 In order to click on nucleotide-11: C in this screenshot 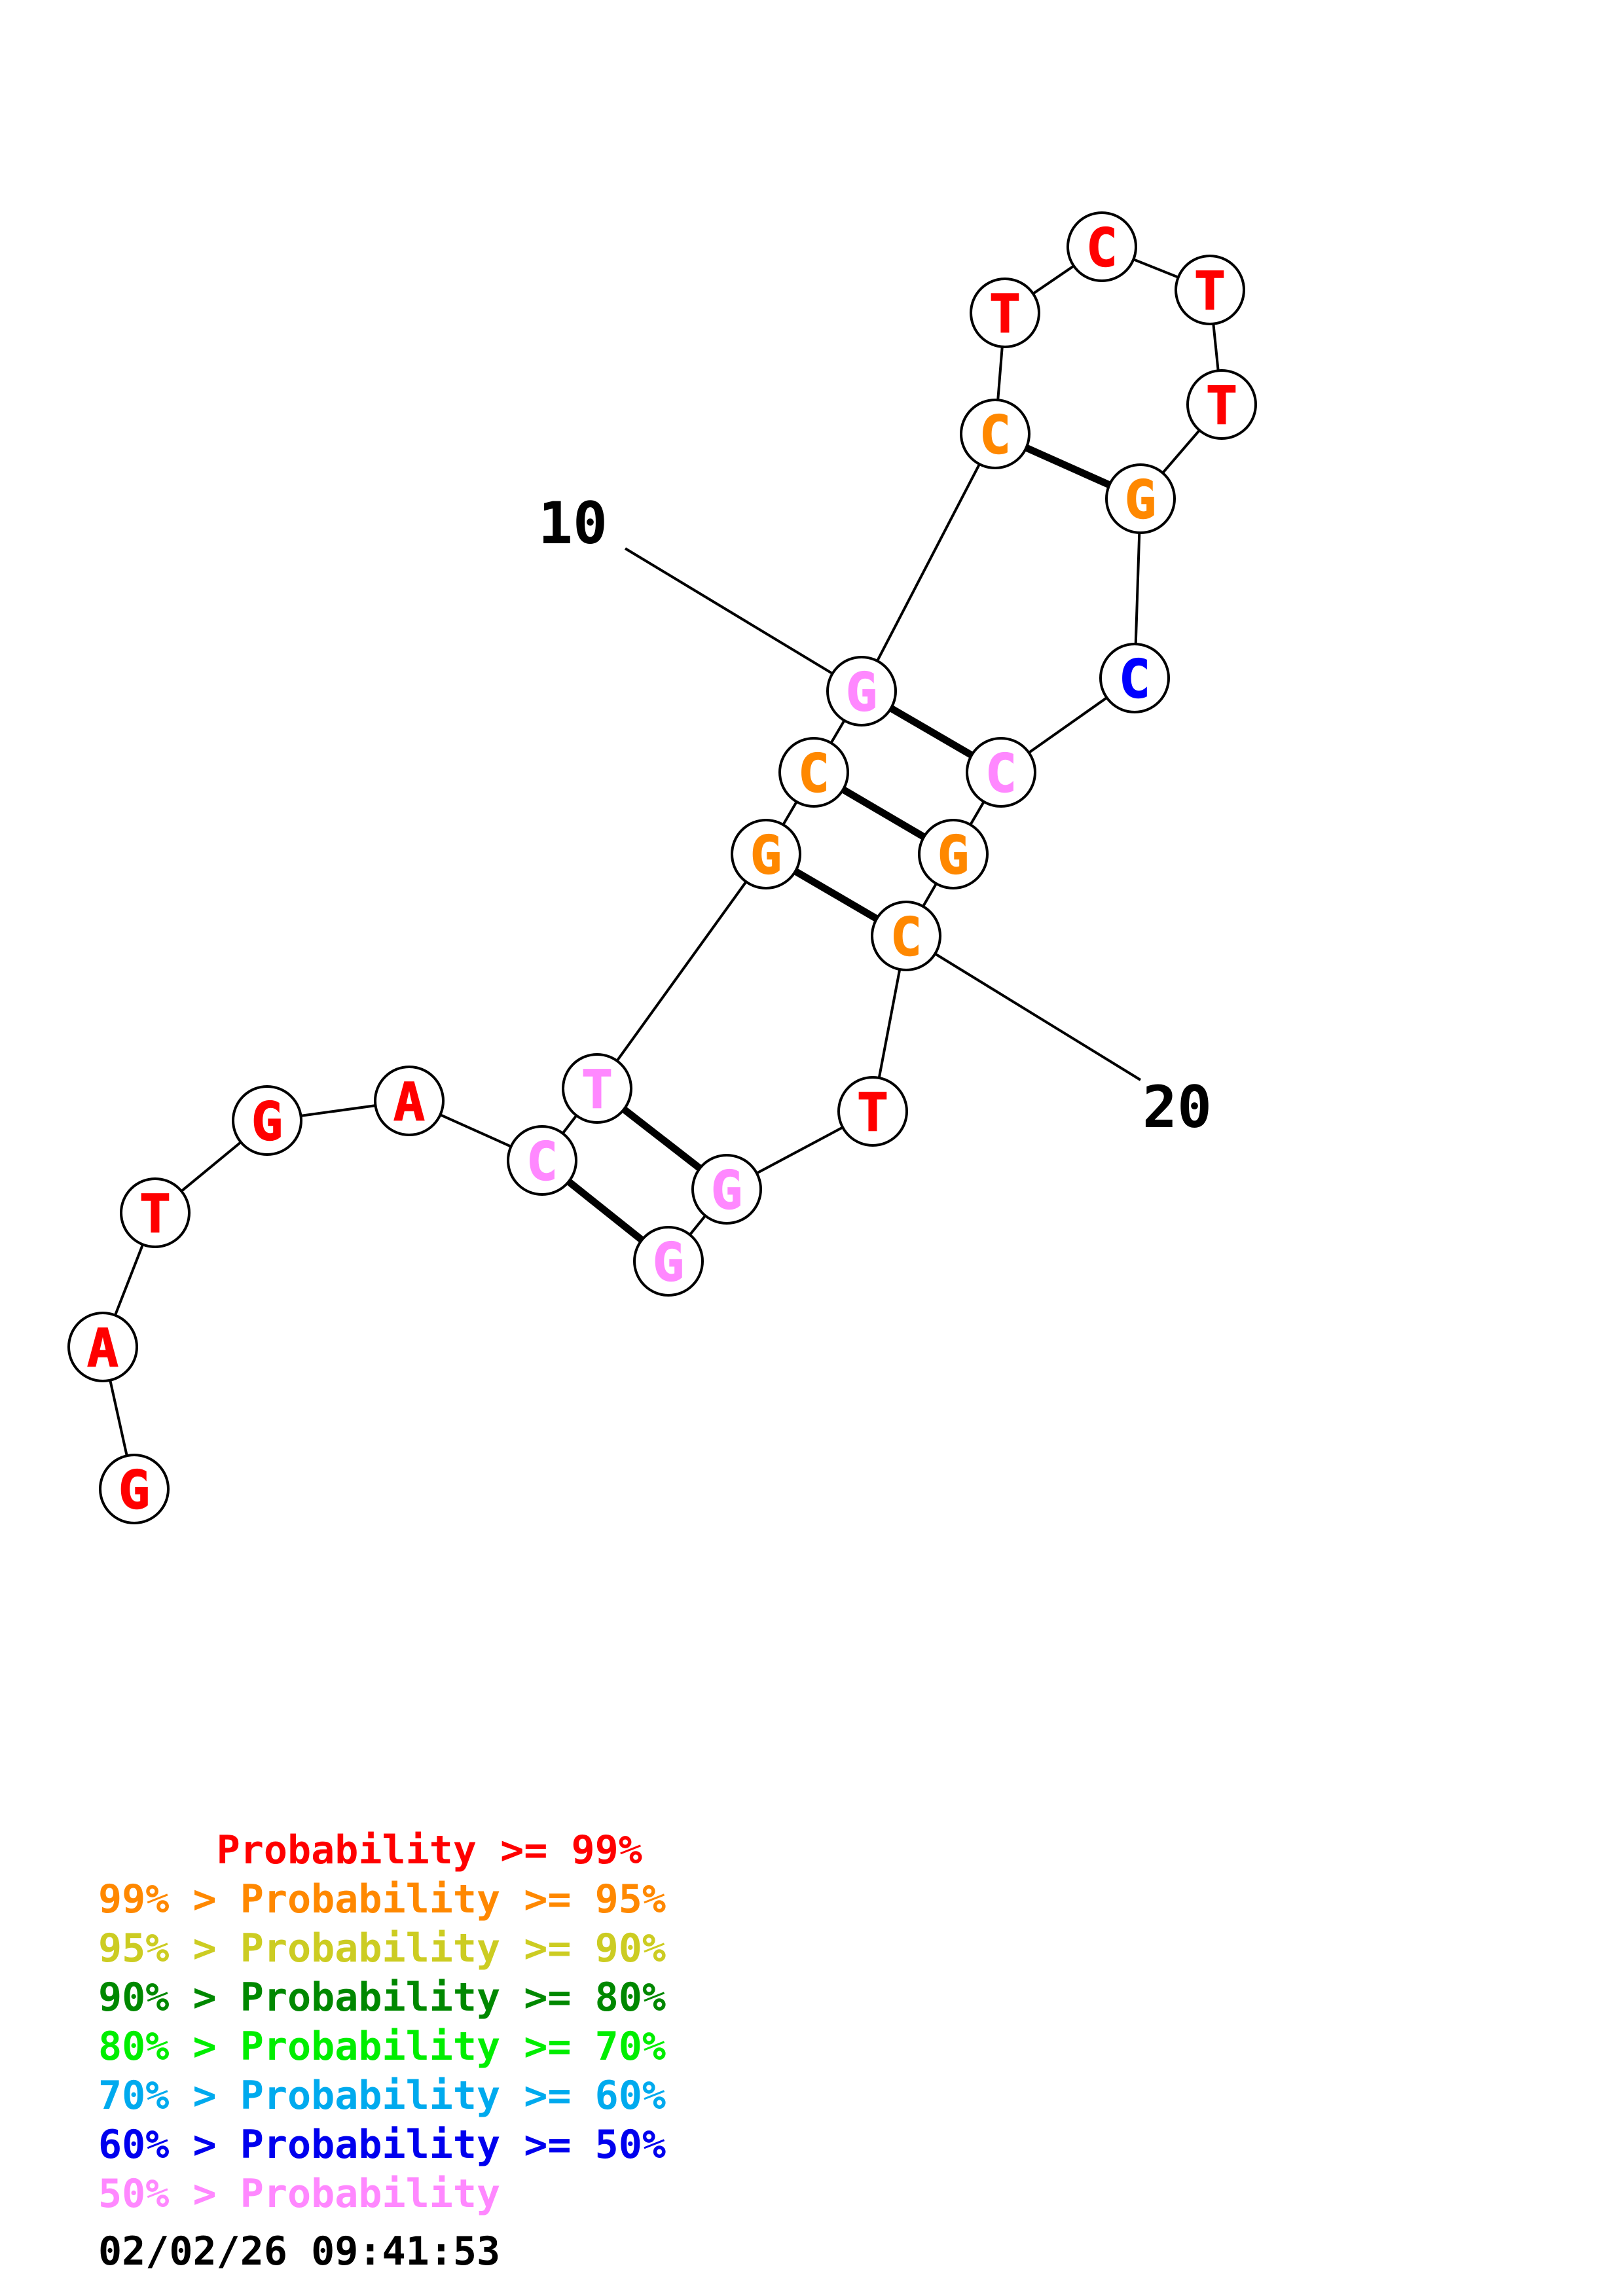, I will do `click(995, 434)`.